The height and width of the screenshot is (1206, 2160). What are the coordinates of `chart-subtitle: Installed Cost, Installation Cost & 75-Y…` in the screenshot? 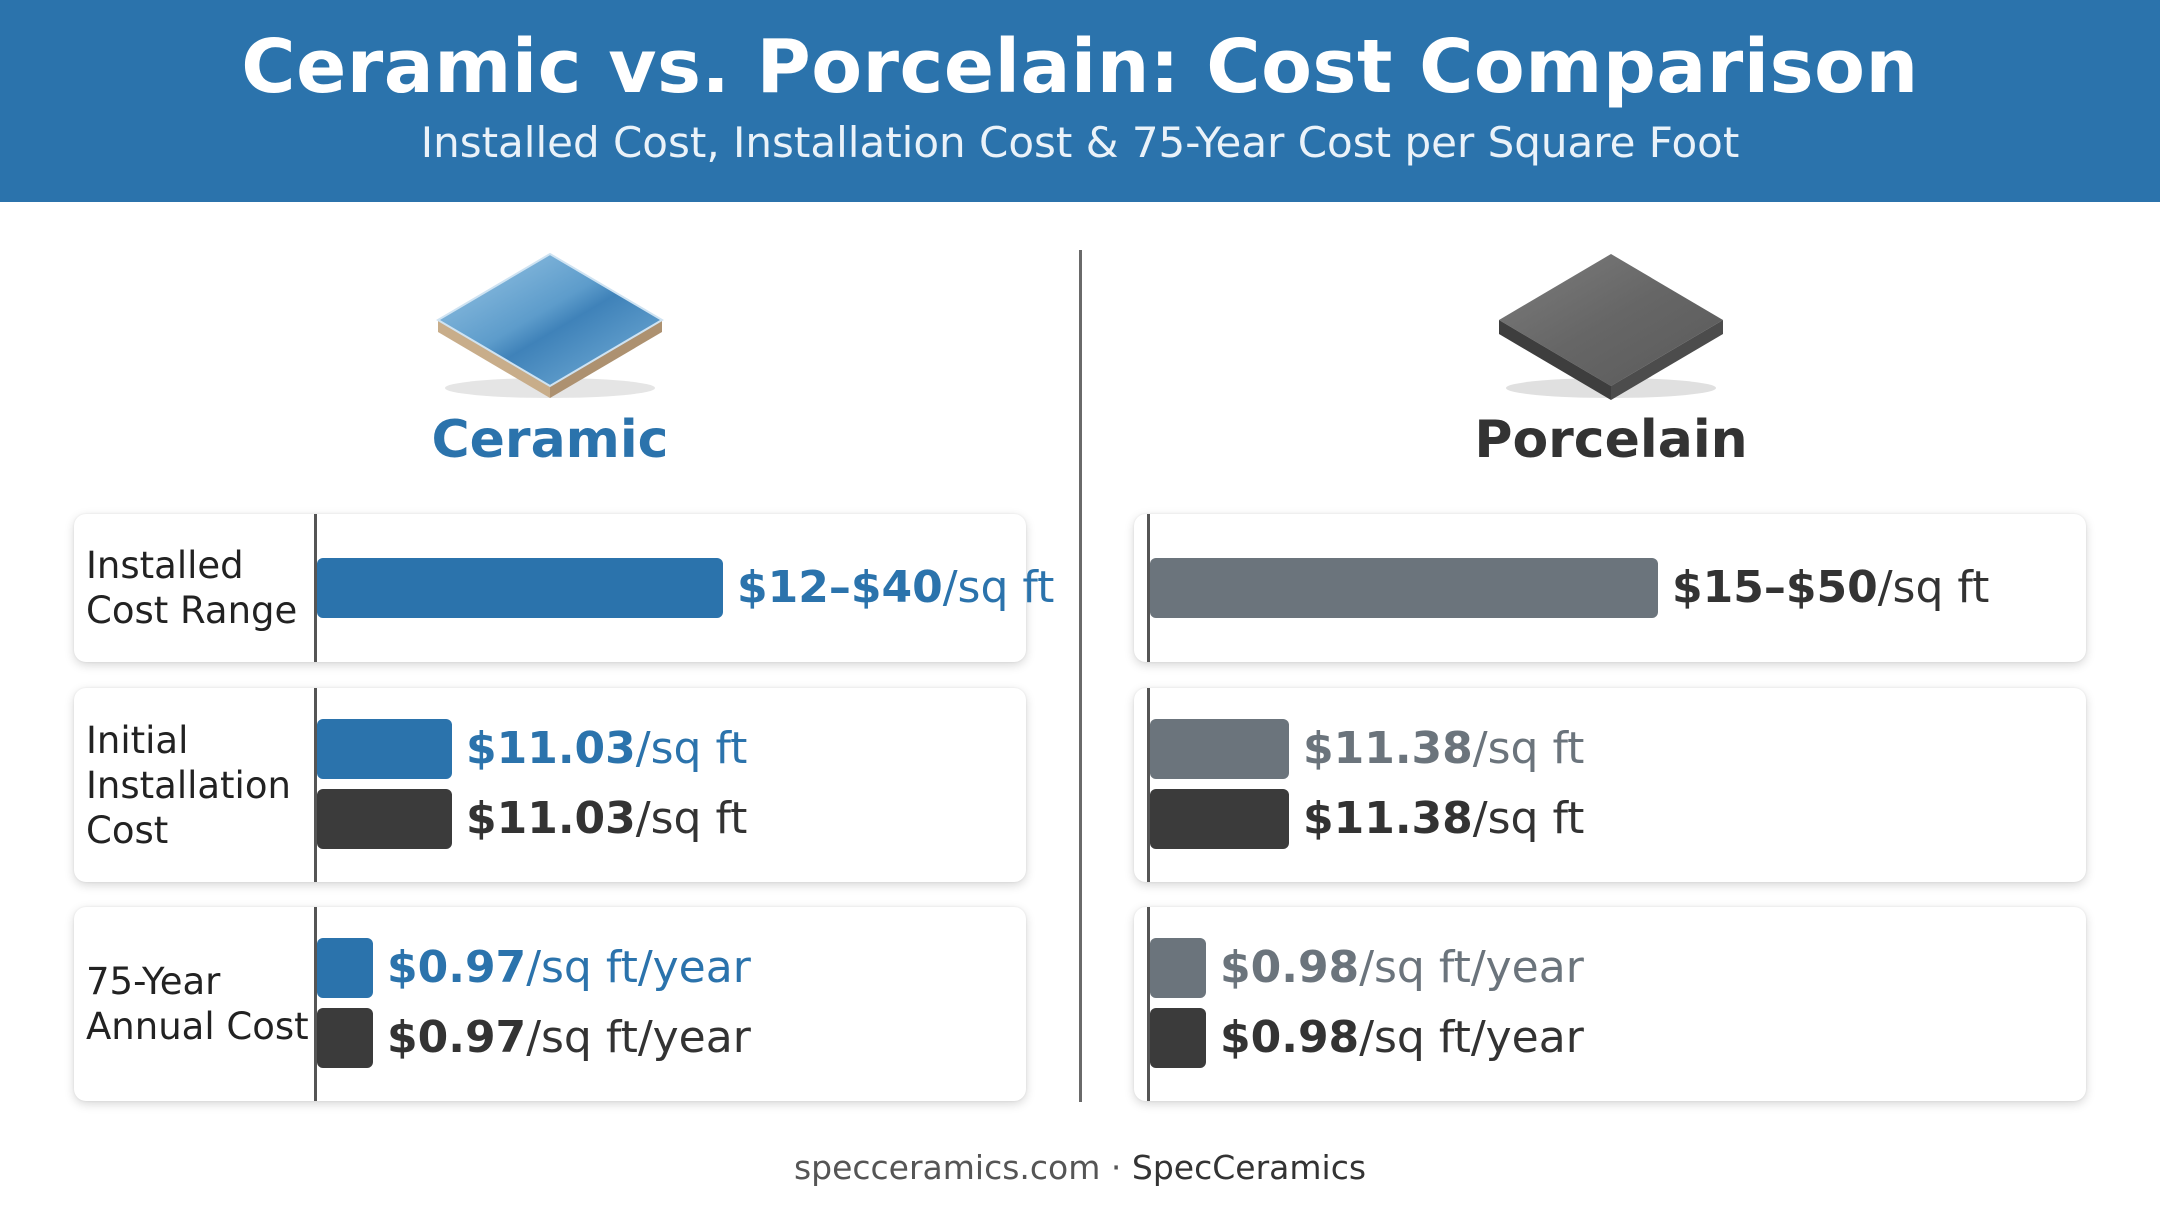 It's located at (1080, 142).